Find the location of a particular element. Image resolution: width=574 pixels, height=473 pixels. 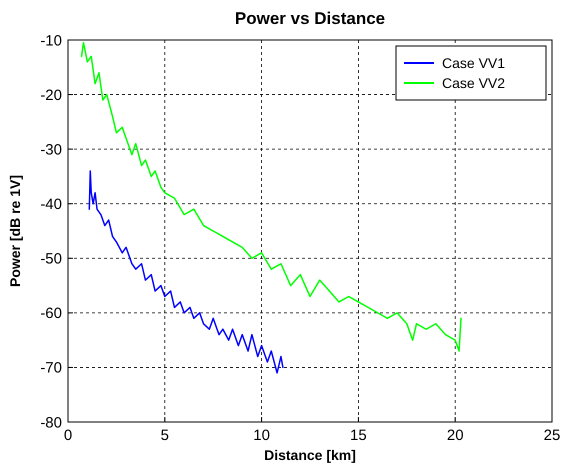

y-tick-label: -30 is located at coordinates (51, 149).